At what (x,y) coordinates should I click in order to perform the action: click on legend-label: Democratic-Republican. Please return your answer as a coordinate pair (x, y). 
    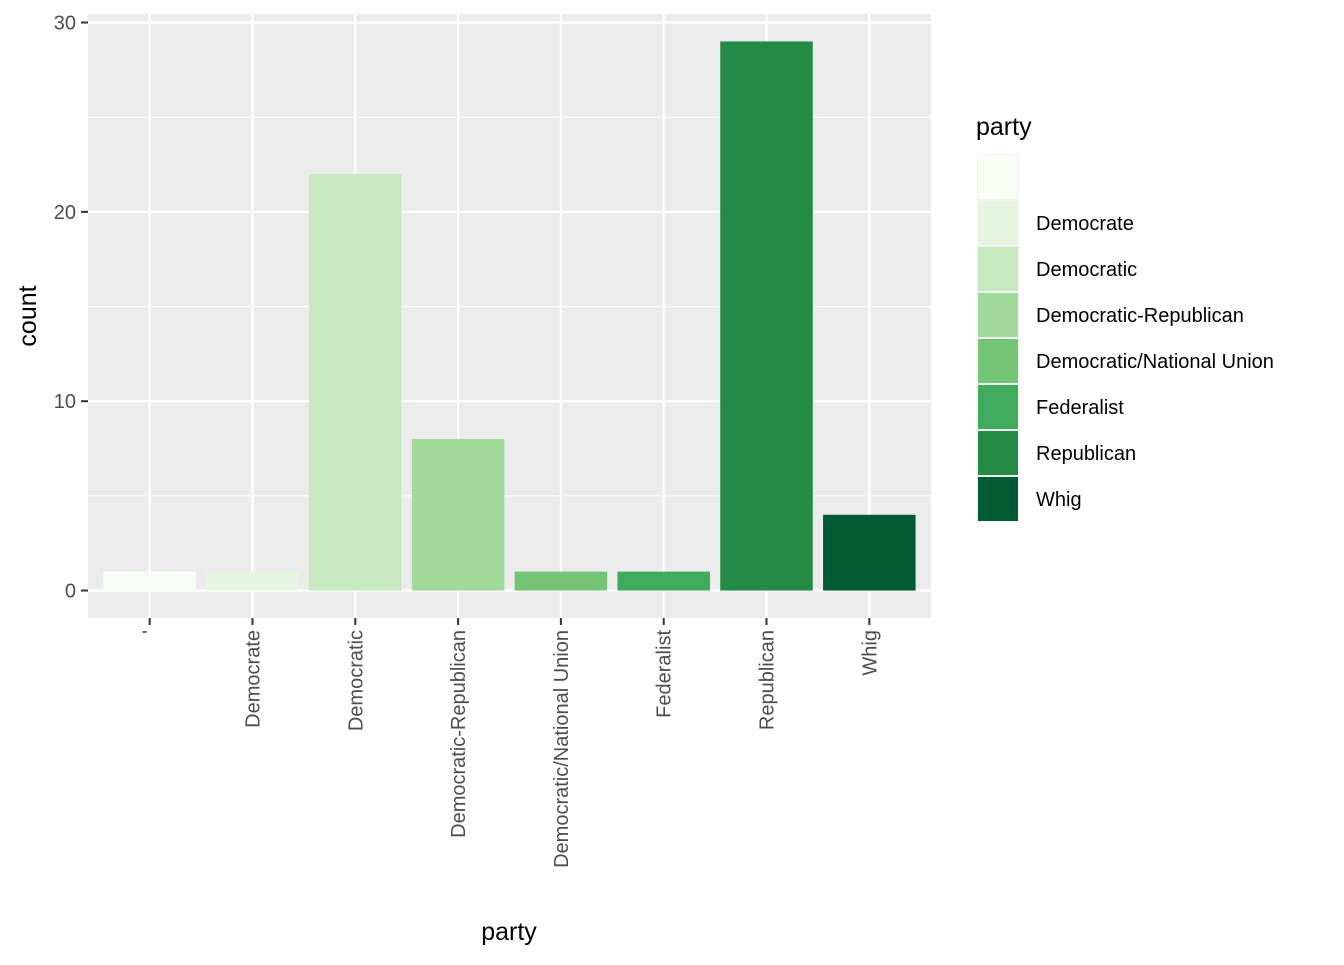
    Looking at the image, I should click on (1140, 316).